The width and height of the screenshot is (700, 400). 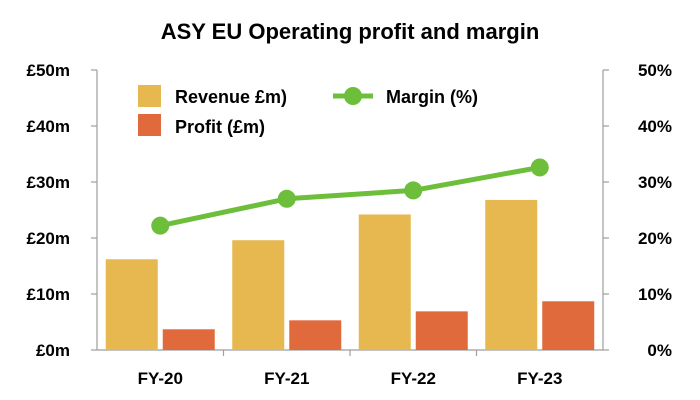 I want to click on margin-line, so click(x=350, y=196).